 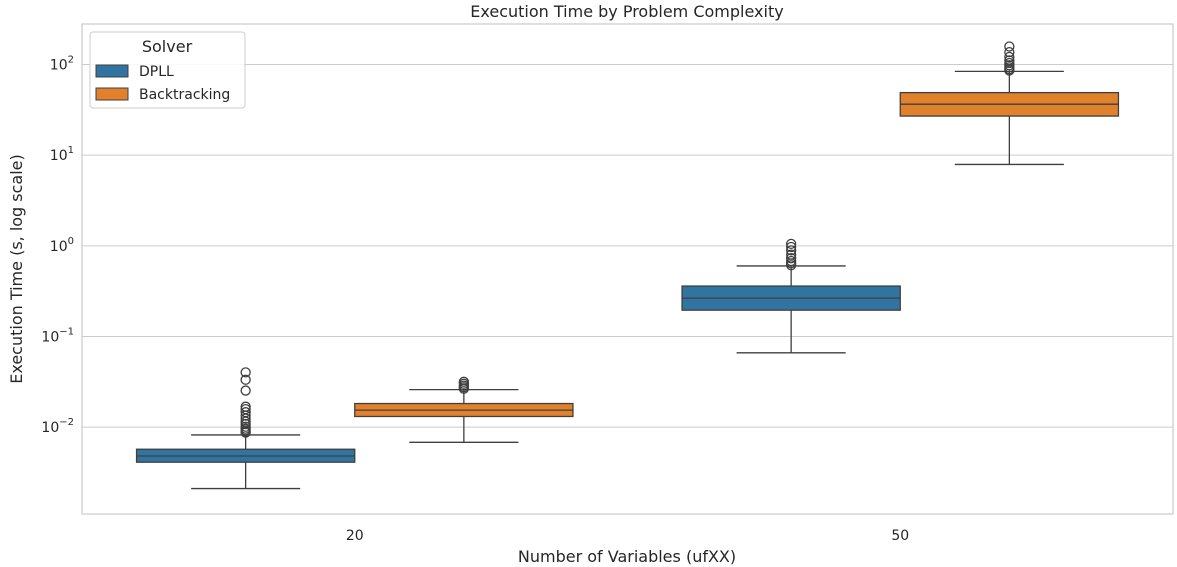 I want to click on legend-frame, so click(x=167, y=70).